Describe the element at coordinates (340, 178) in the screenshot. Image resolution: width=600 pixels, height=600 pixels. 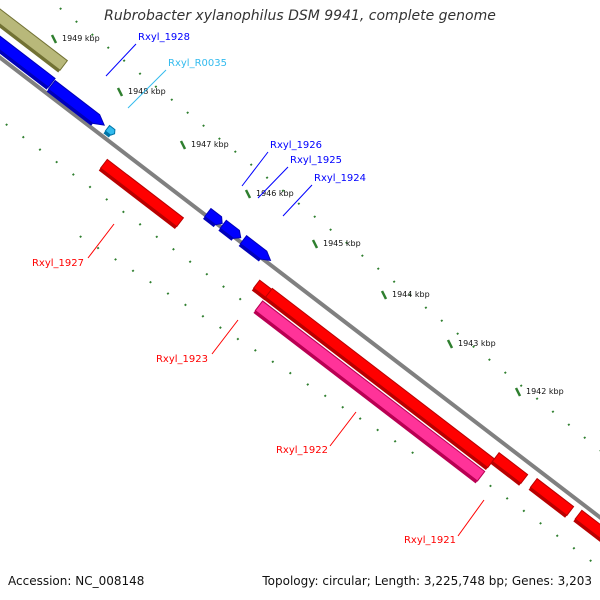
I see `gene-label-rxyl_1924: Rxyl_1924` at that location.